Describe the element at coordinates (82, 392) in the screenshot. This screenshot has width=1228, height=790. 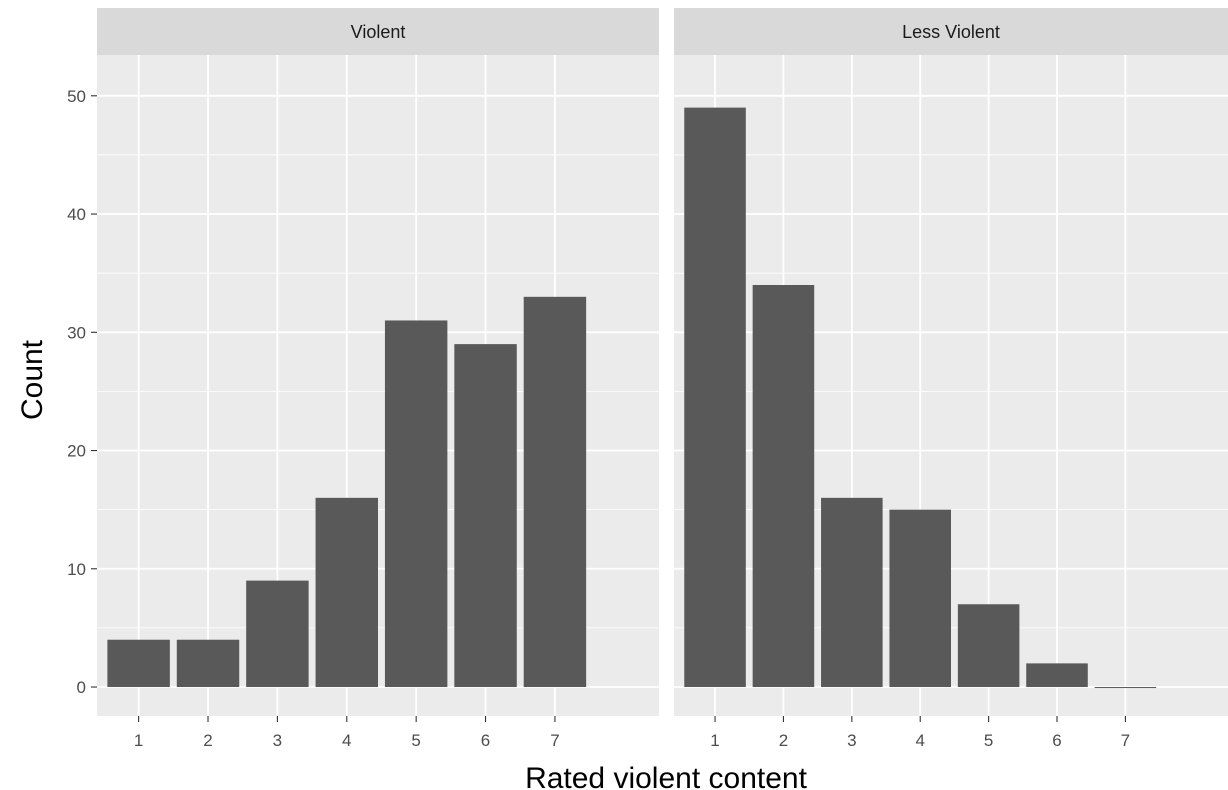
I see `y-axis: 0 10 20 30 40 50` at that location.